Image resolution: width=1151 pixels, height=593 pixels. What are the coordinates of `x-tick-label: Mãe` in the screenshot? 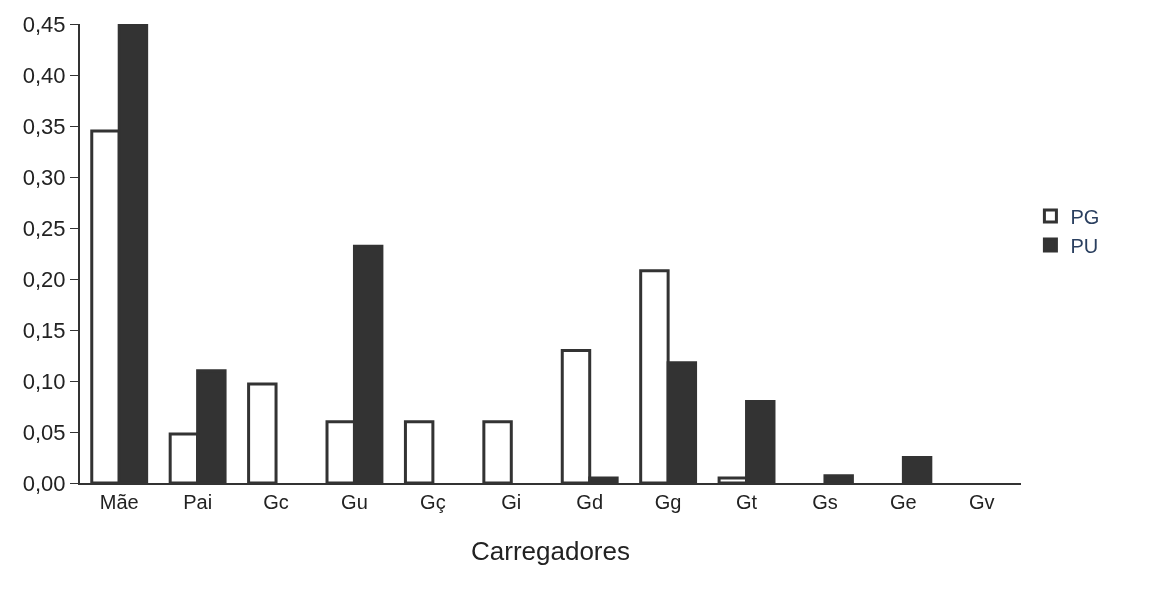 It's located at (119, 502).